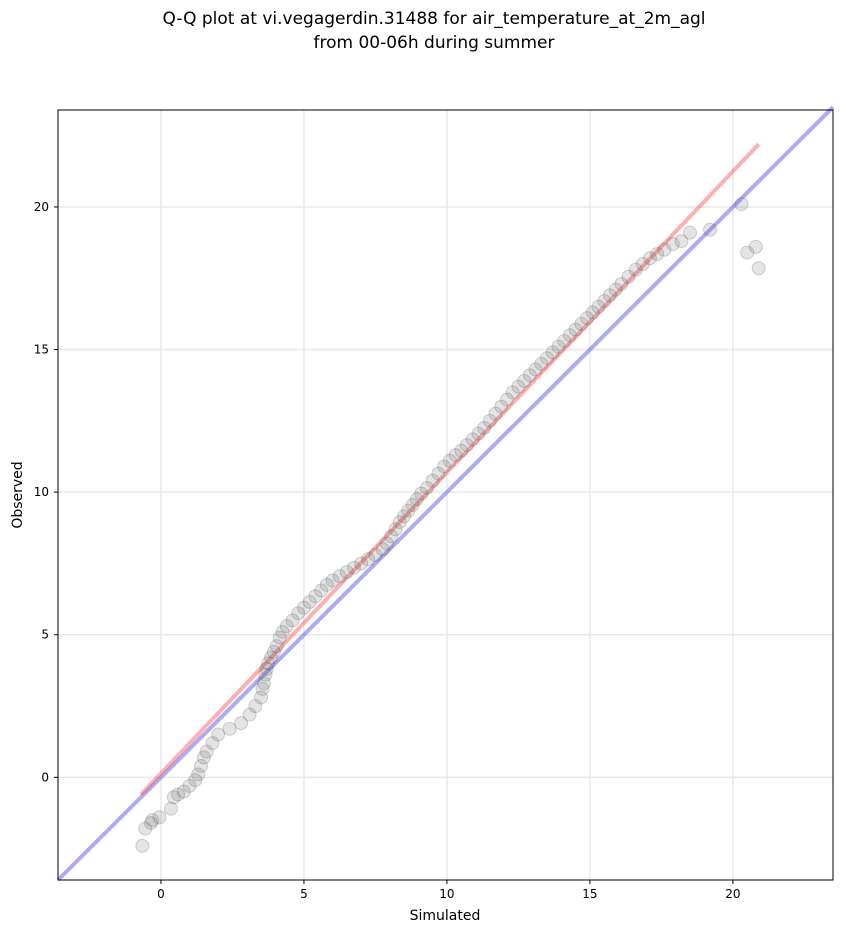 This screenshot has width=843, height=934. I want to click on y-tick-label: 5, so click(45, 635).